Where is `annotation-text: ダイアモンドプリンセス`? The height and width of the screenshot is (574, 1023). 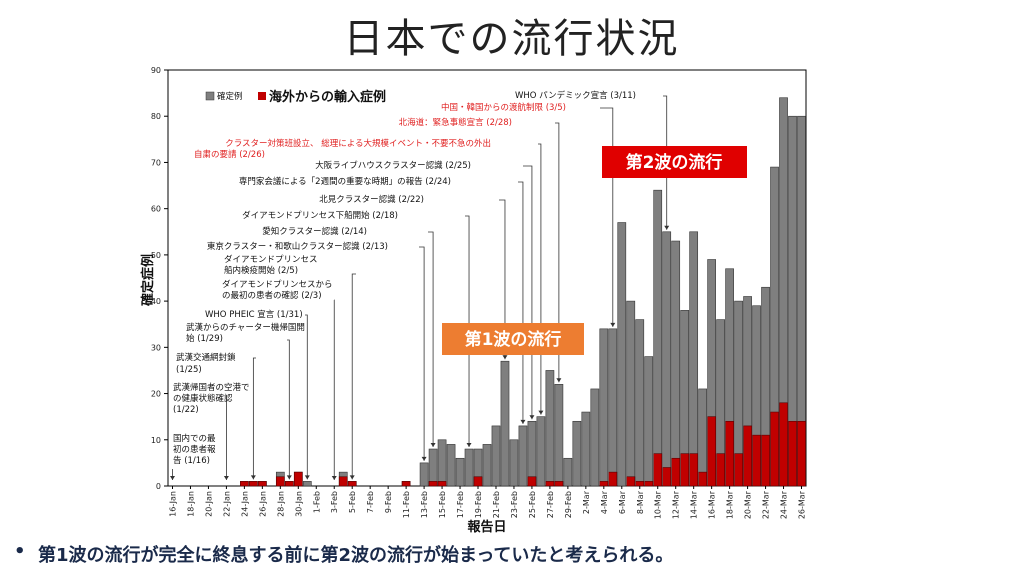
annotation-text: ダイアモンドプリンセス is located at coordinates (271, 259).